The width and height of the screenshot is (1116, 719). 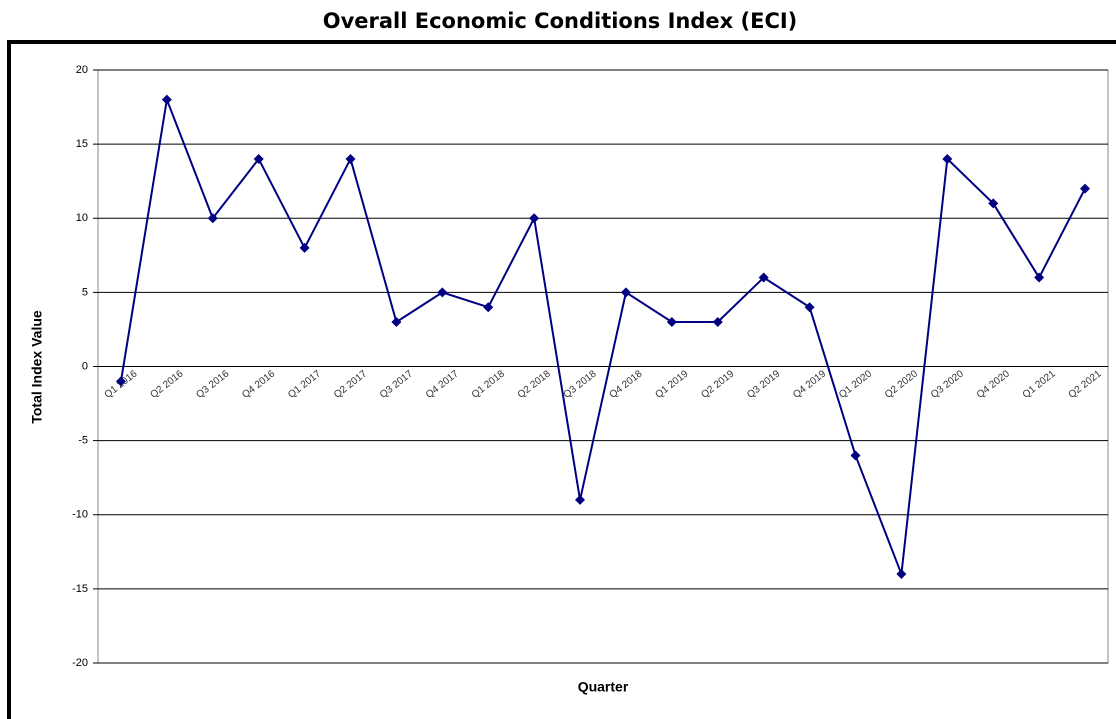 I want to click on y-axis-label: Total Index Value, so click(x=37, y=367).